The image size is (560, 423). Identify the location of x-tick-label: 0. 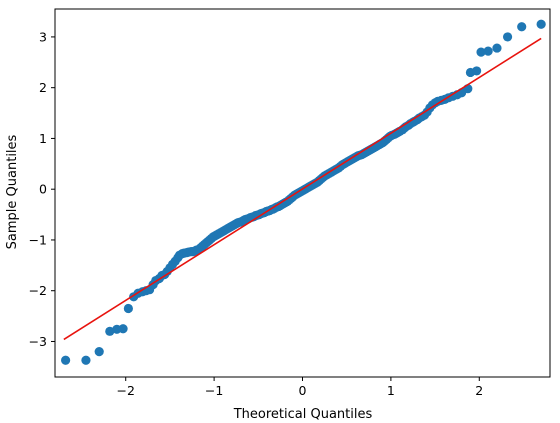
(303, 390).